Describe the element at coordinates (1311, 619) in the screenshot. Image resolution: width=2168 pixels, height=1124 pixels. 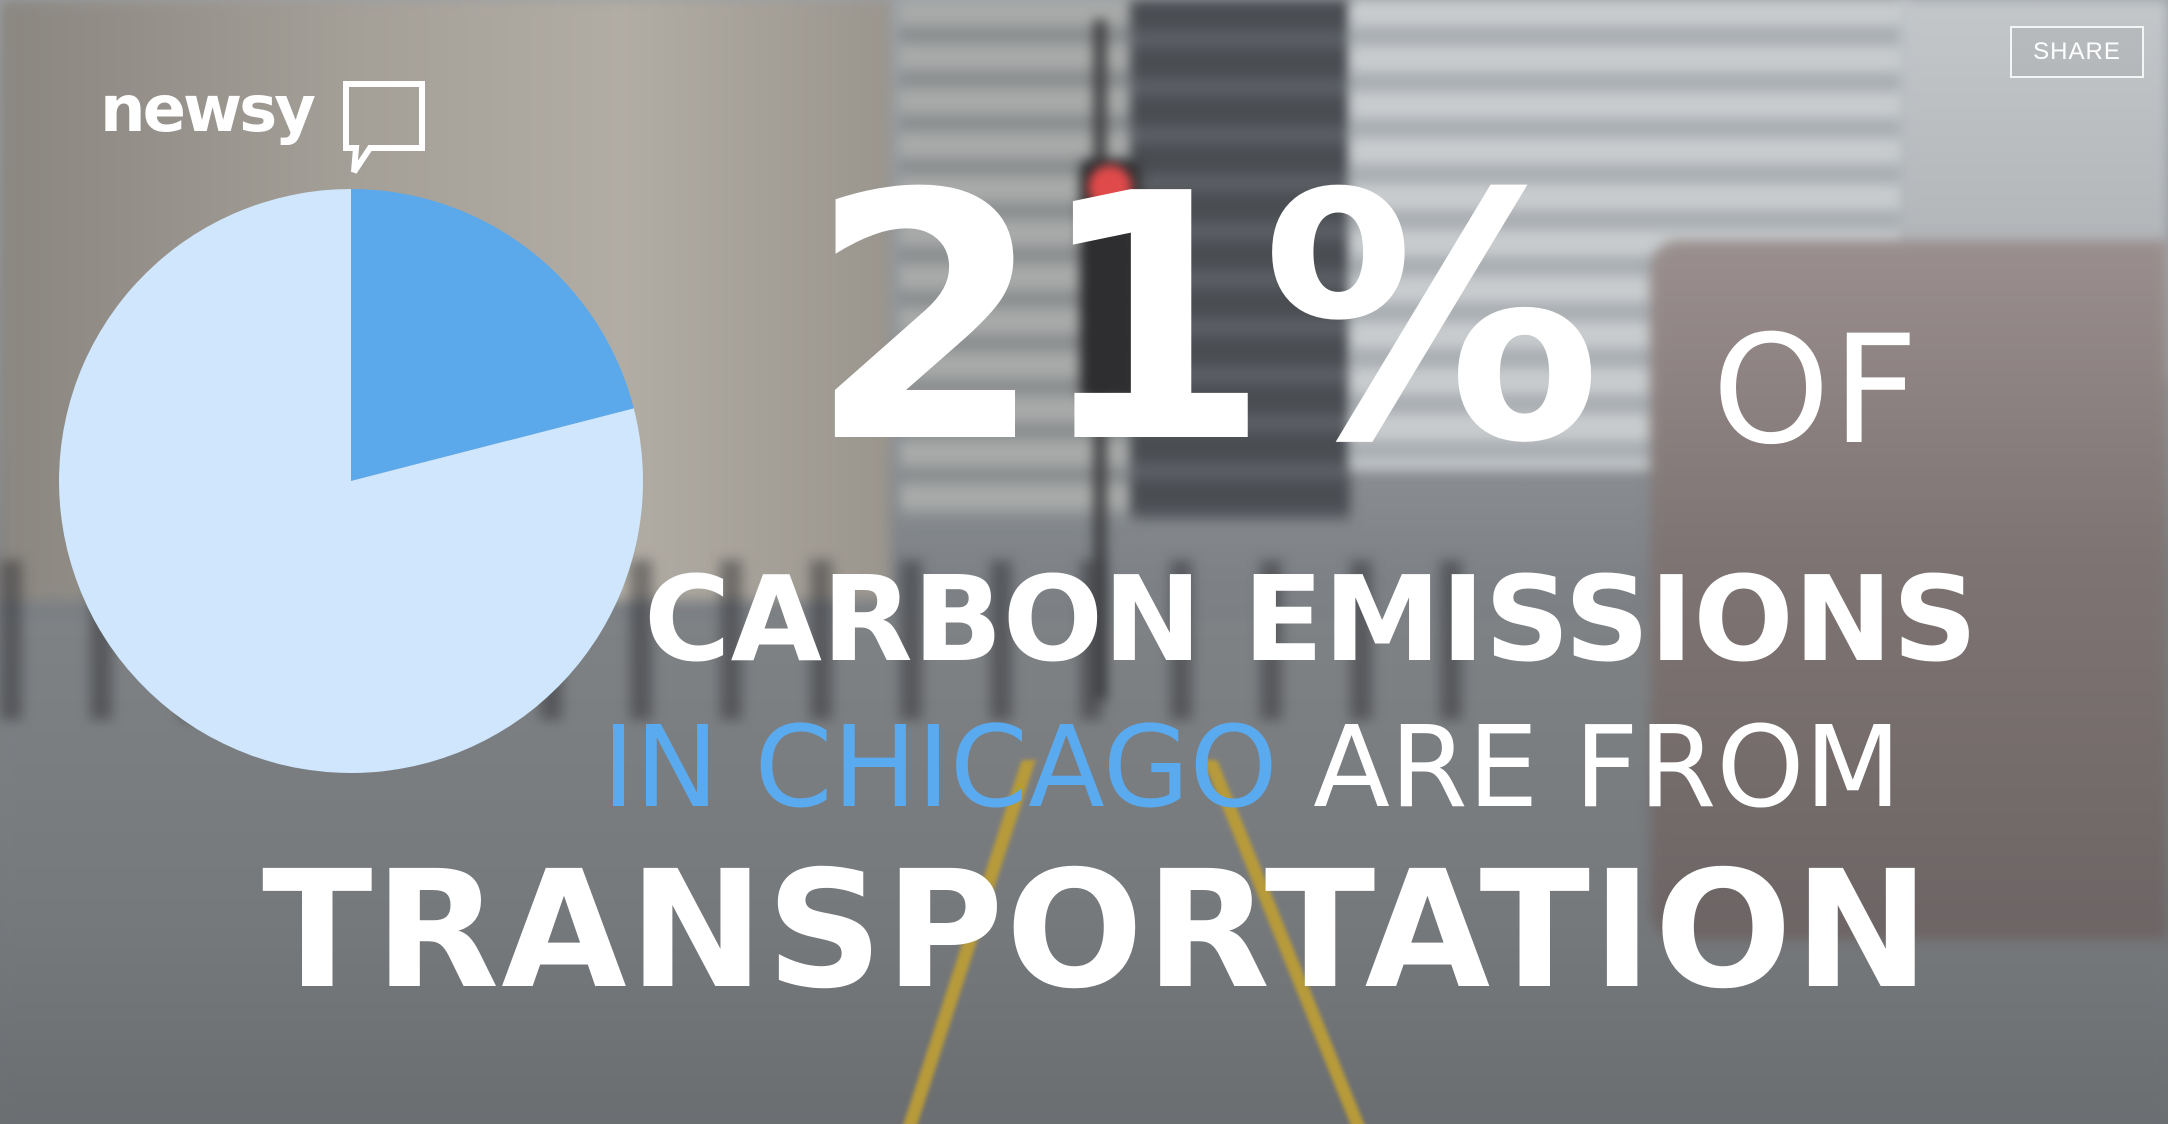
I see `headline-carbon-emissions: CARBON EMISSIONS` at that location.